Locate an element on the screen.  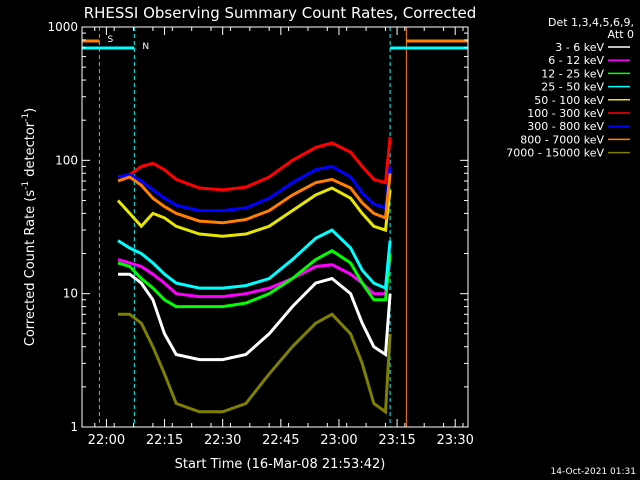
legend-label: 25 - 50 keV is located at coordinates (572, 87).